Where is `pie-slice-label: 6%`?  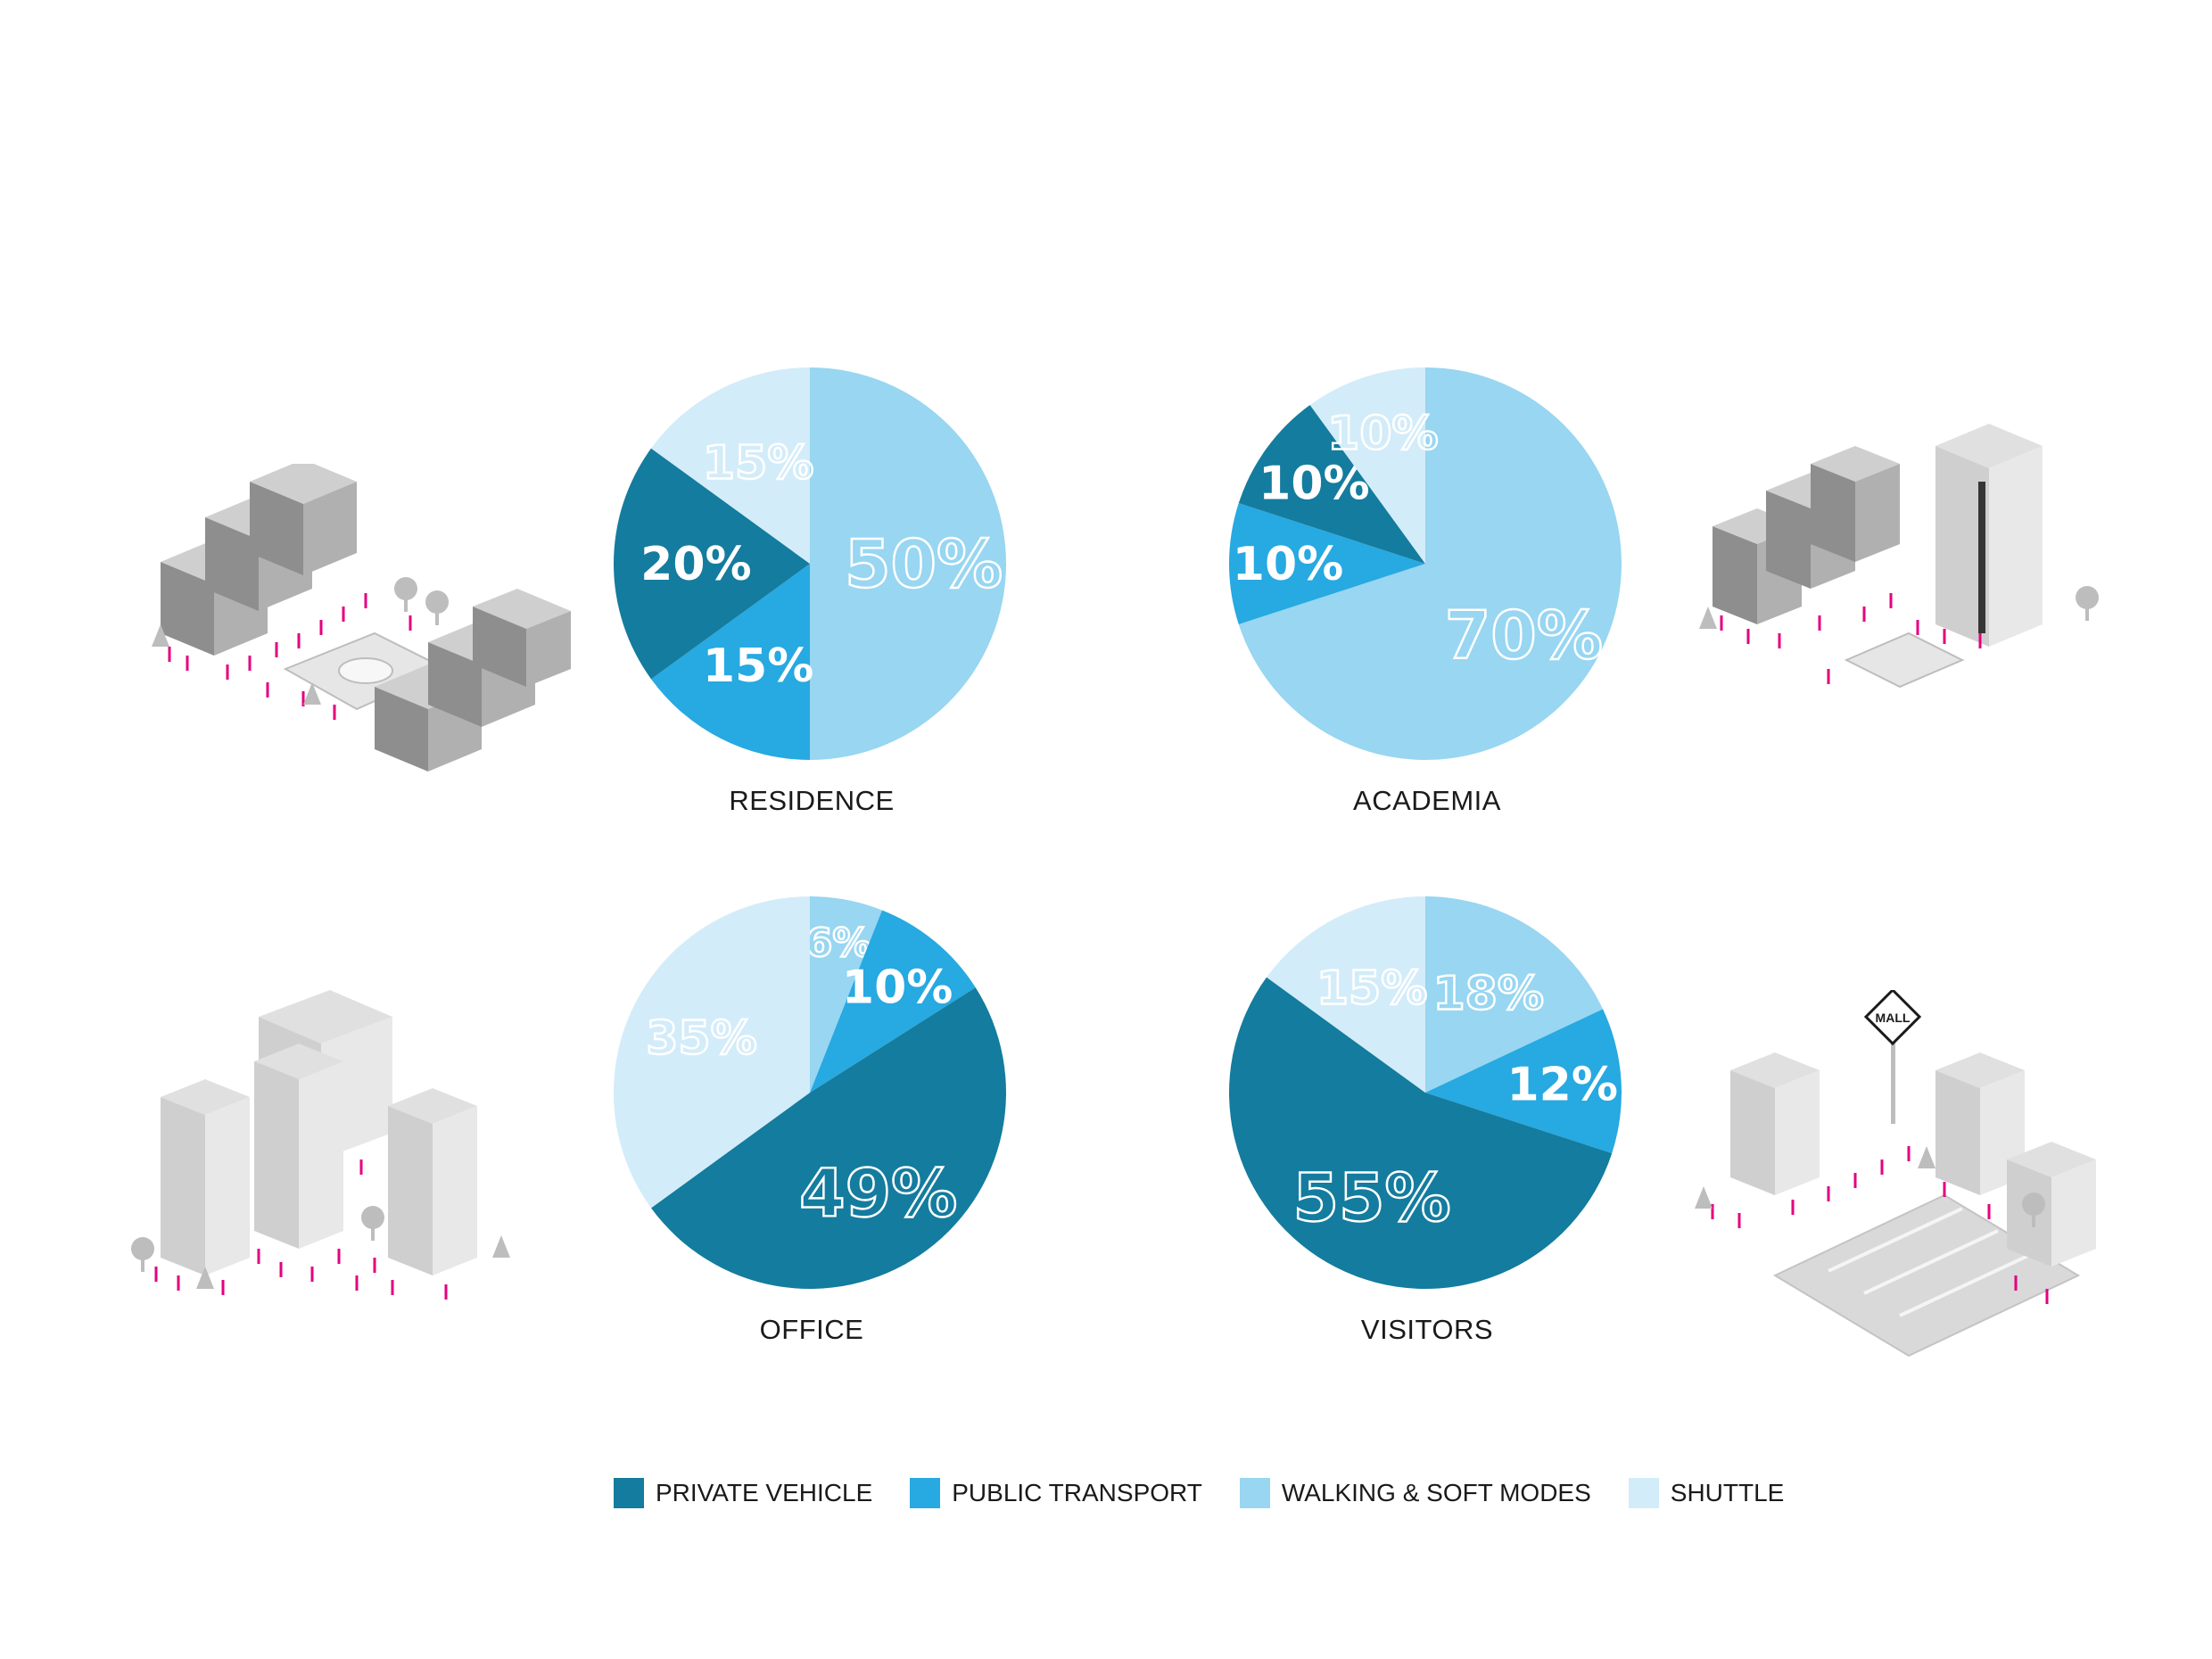
pie-slice-label: 6% is located at coordinates (839, 943).